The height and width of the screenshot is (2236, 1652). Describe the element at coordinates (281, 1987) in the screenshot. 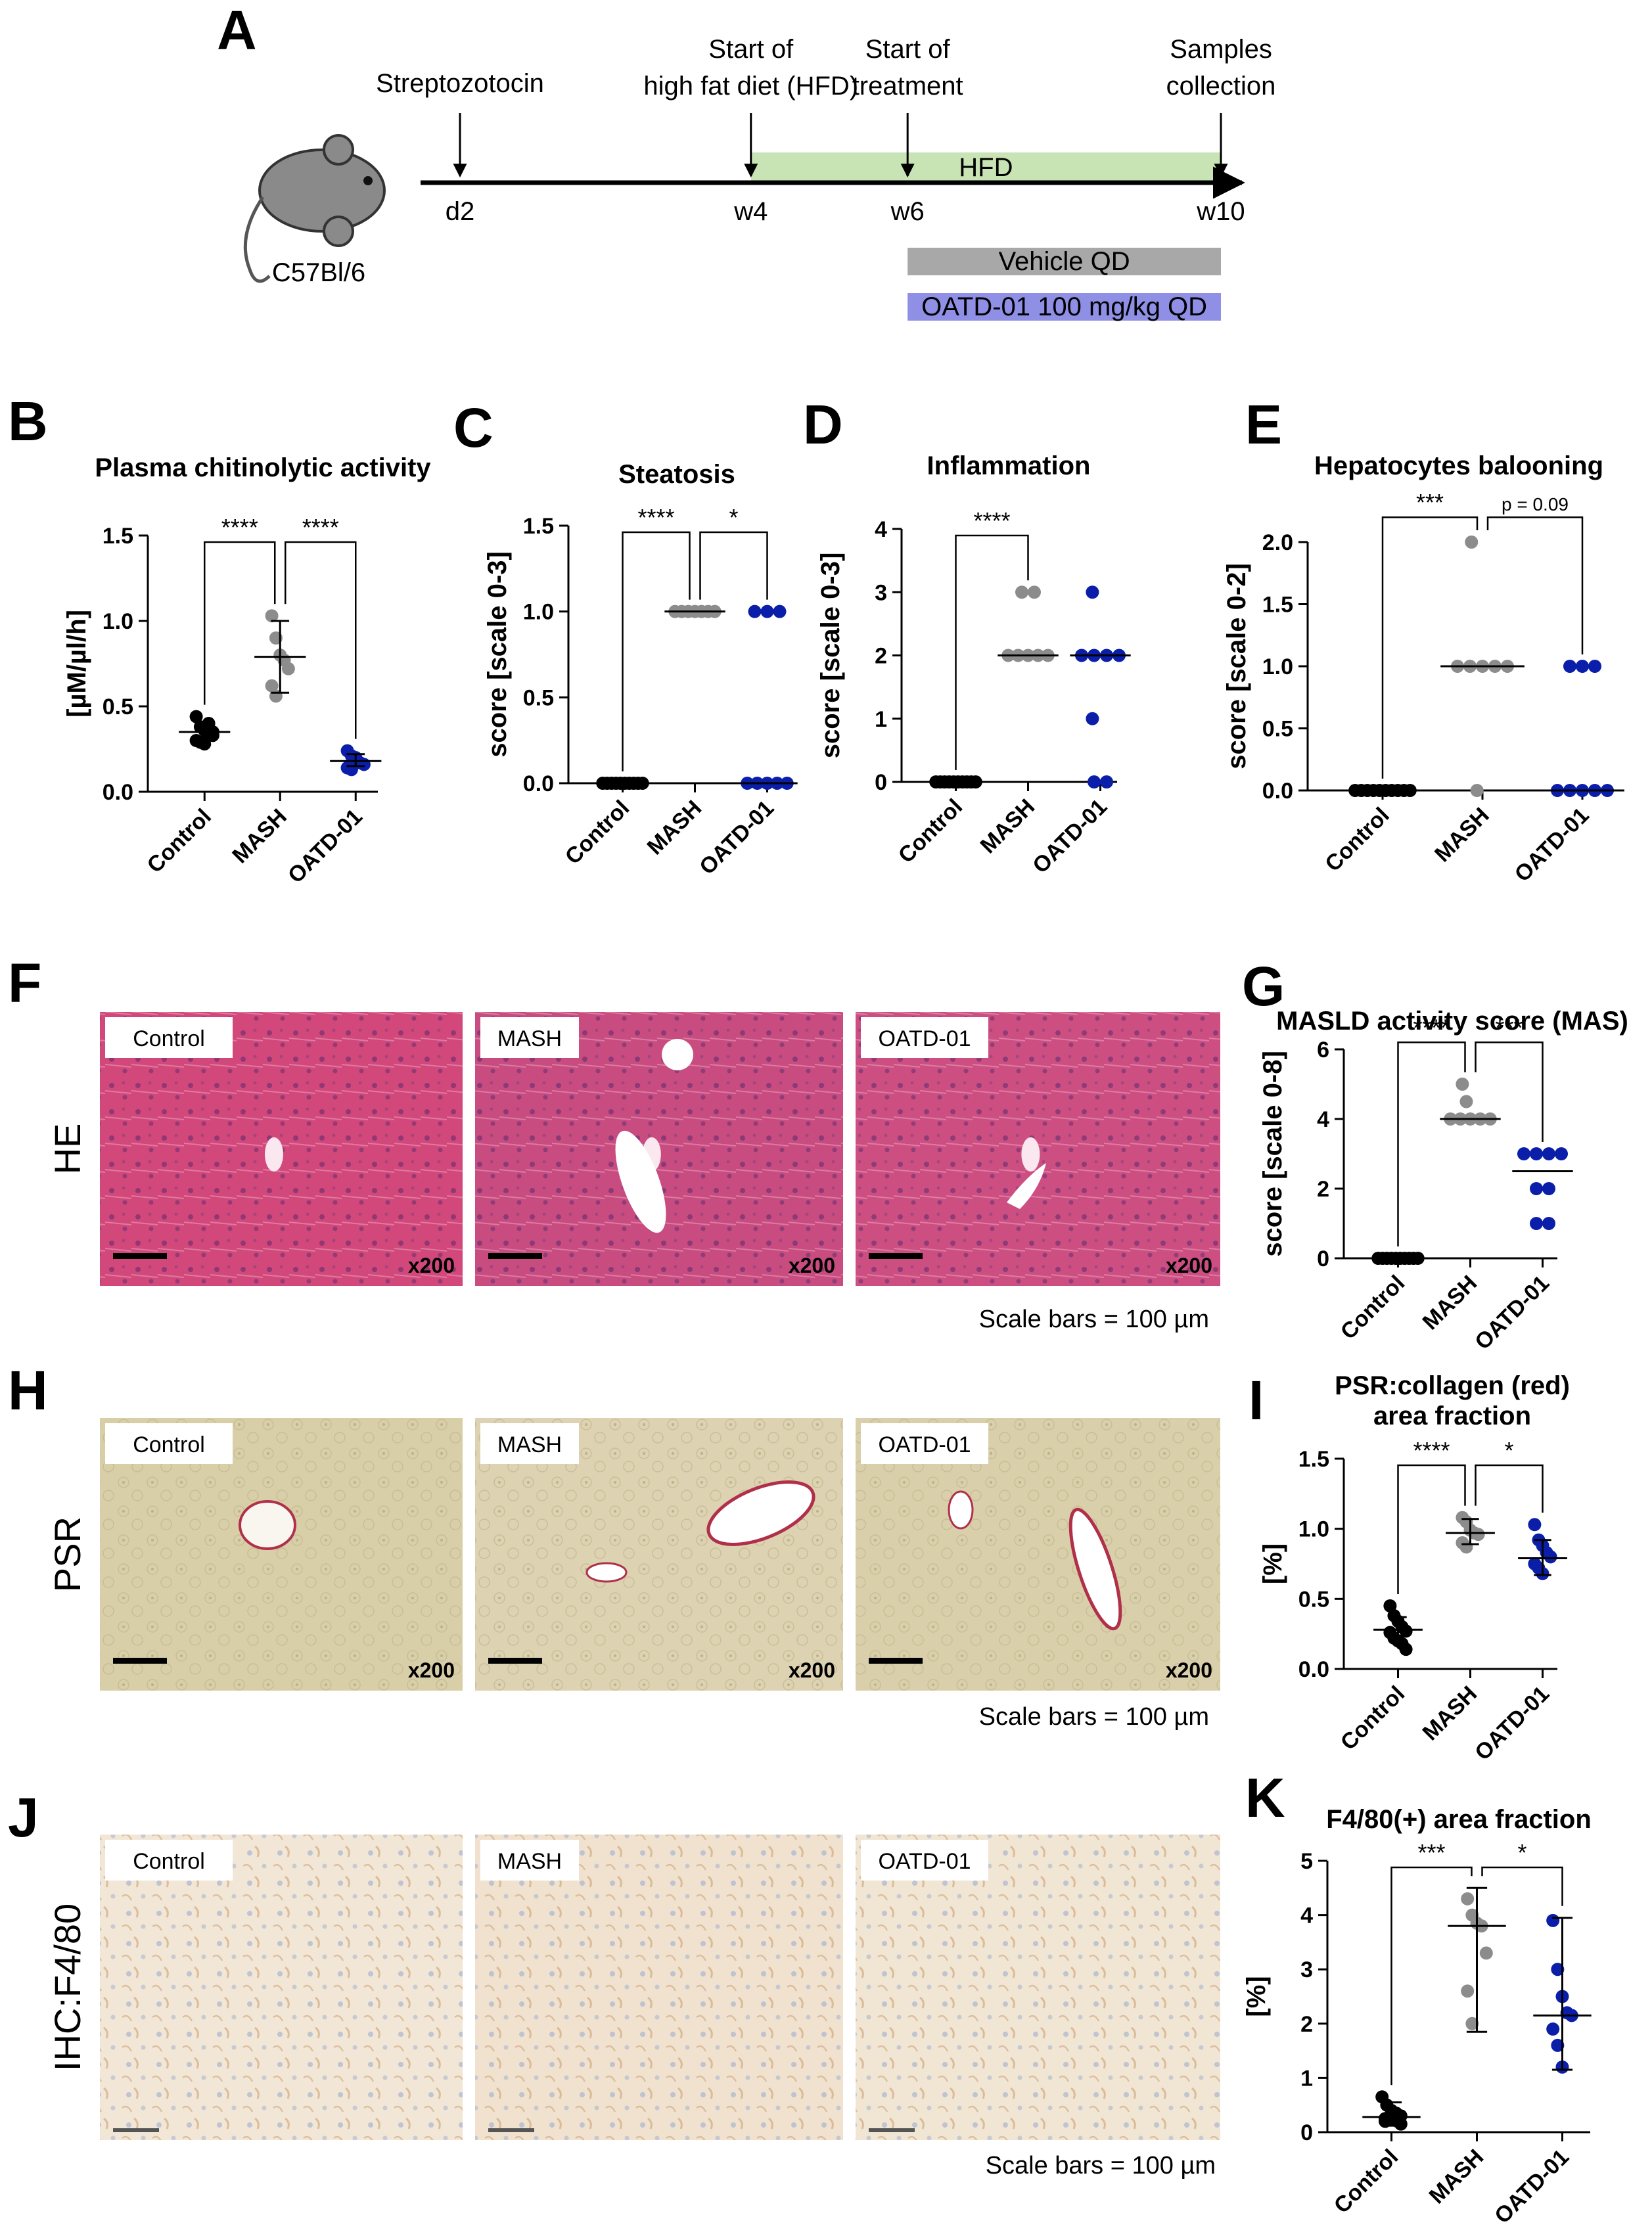

I see `micrograph-control: Control` at that location.